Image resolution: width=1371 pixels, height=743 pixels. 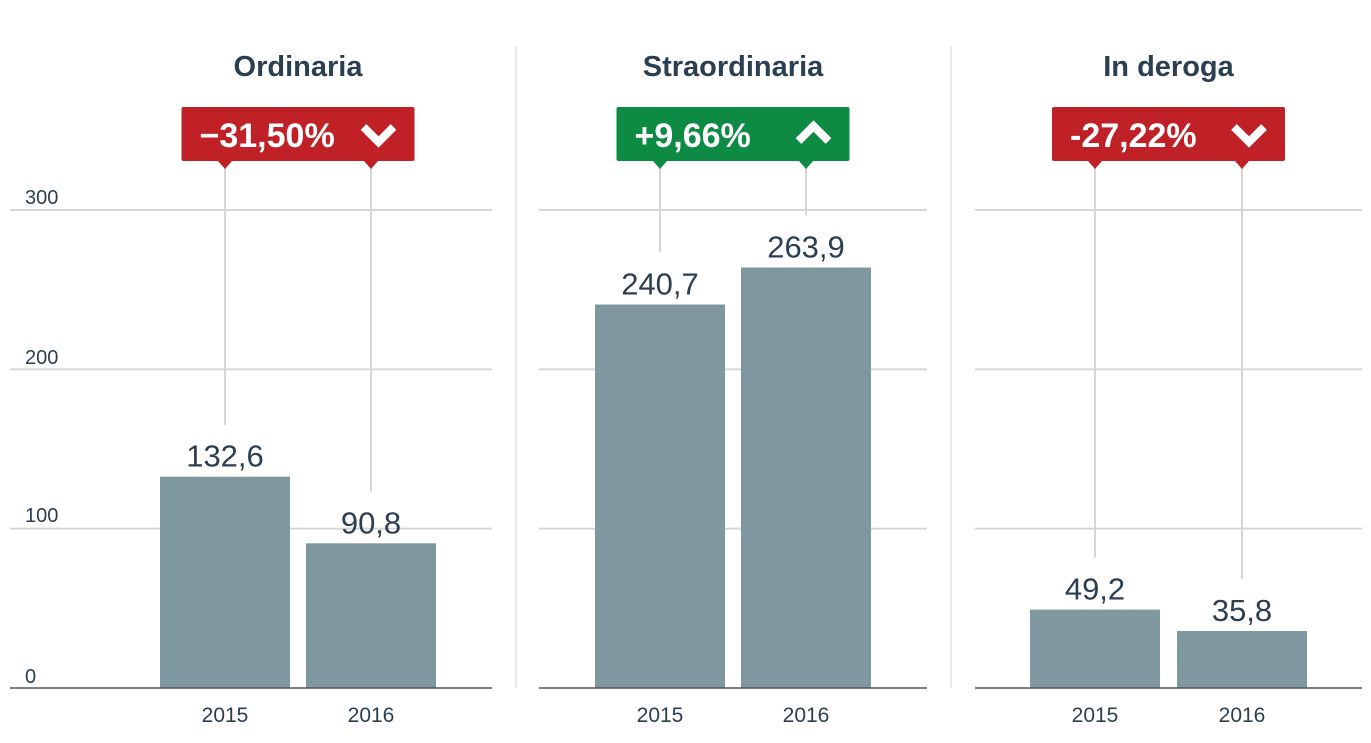 What do you see at coordinates (1168, 67) in the screenshot?
I see `panel-title: In deroga` at bounding box center [1168, 67].